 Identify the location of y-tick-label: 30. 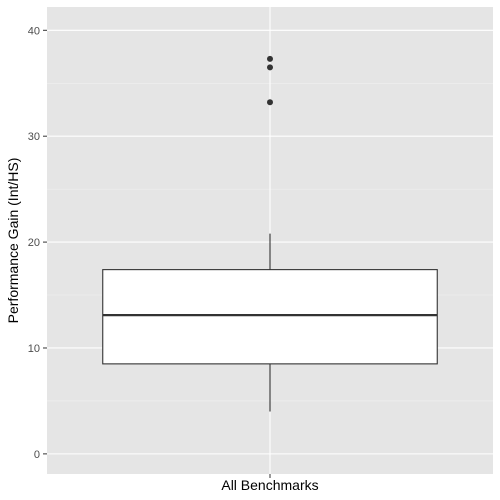
(34, 137).